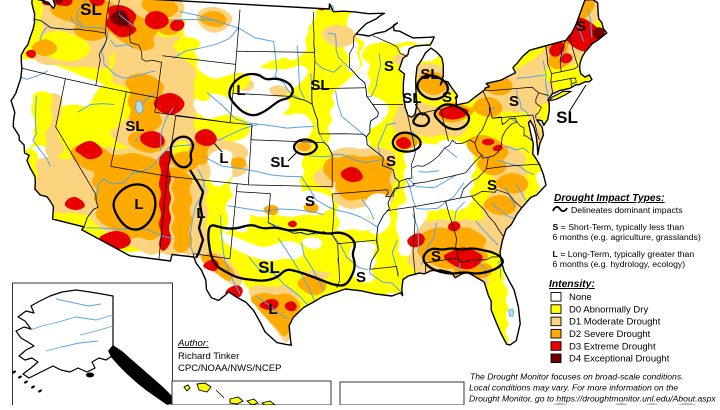 The height and width of the screenshot is (410, 720). Describe the element at coordinates (619, 359) in the screenshot. I see `svg-text: D4 Exceptional Drought` at that location.